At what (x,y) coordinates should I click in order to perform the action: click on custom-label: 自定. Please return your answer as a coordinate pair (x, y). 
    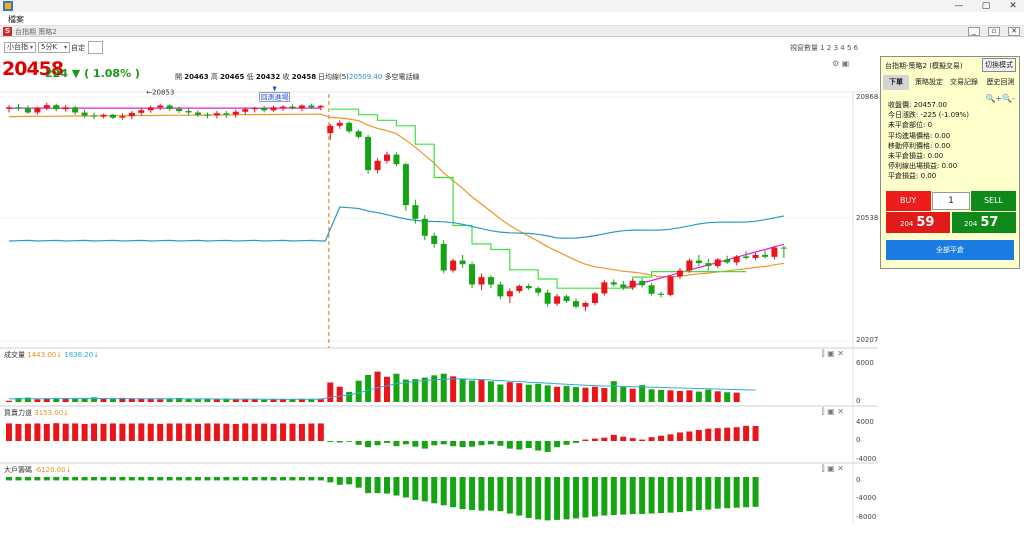
    Looking at the image, I should click on (78, 48).